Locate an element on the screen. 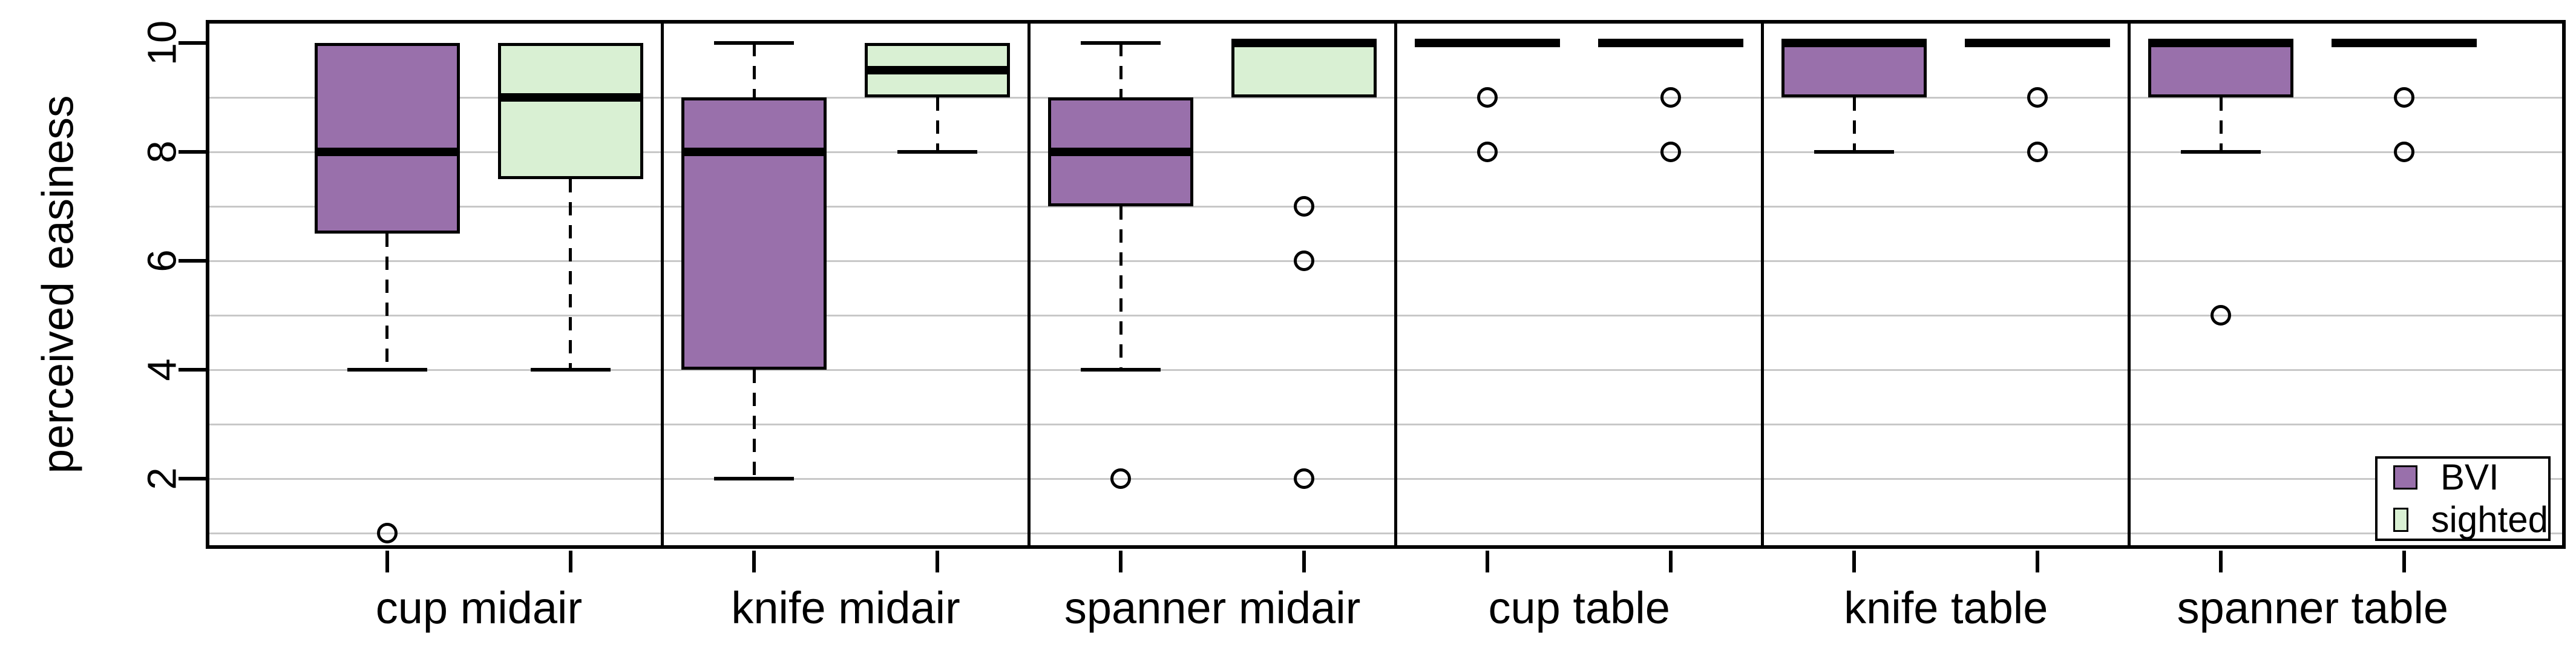  x-axis-group-label: spanner midair is located at coordinates (1212, 608).